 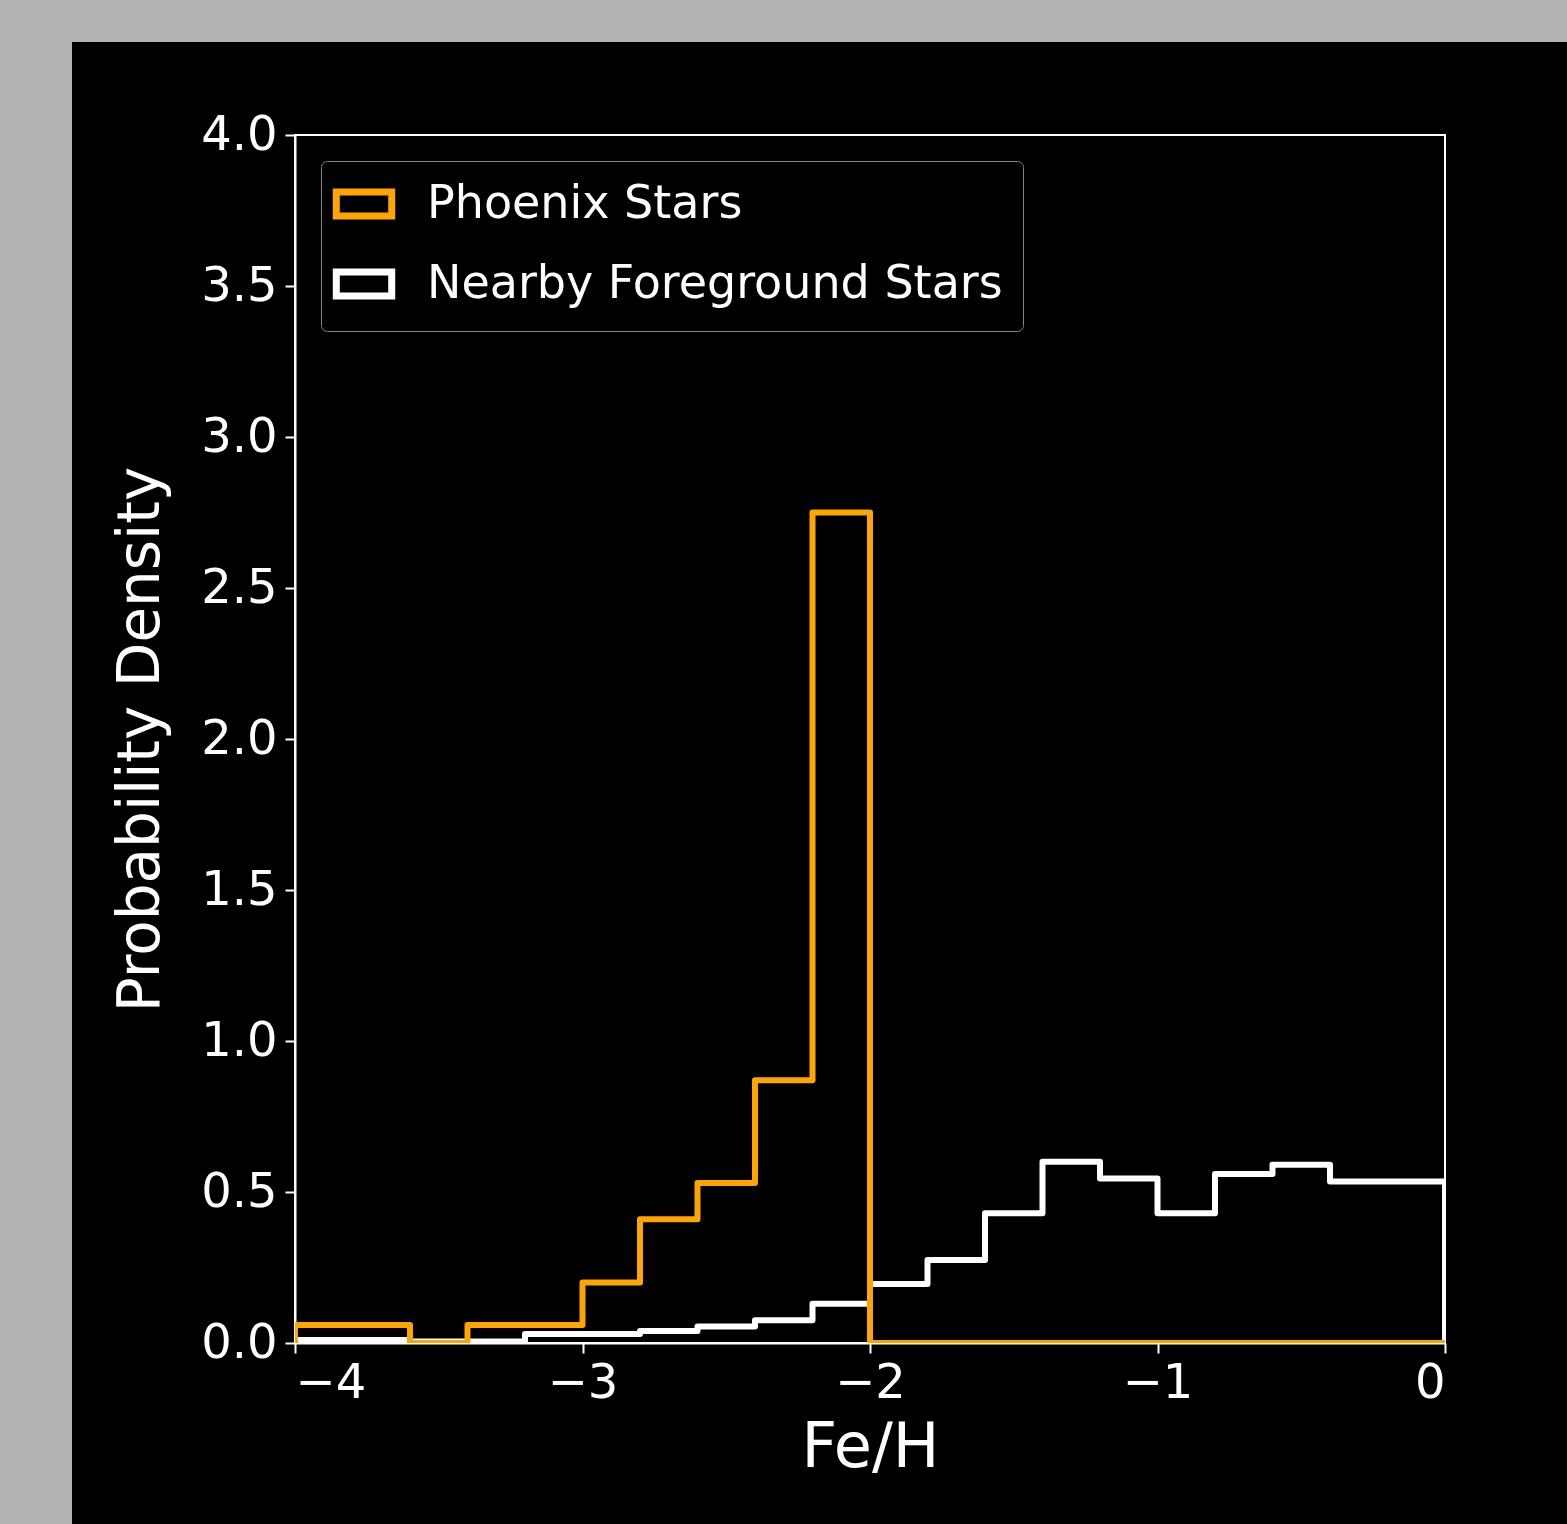 What do you see at coordinates (715, 282) in the screenshot?
I see `legend-label: Nearby Foreground Stars` at bounding box center [715, 282].